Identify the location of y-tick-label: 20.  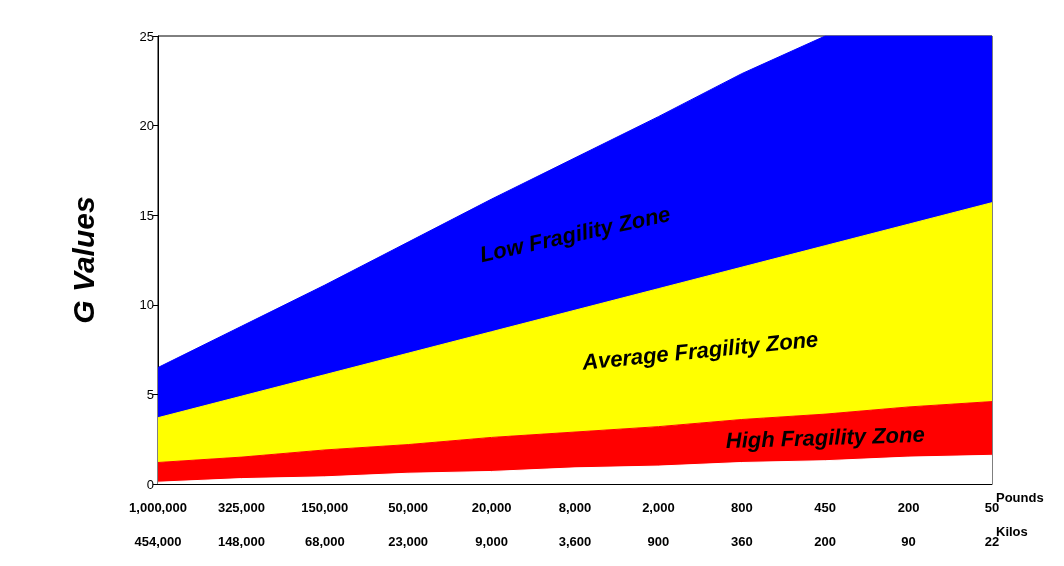
(146, 126).